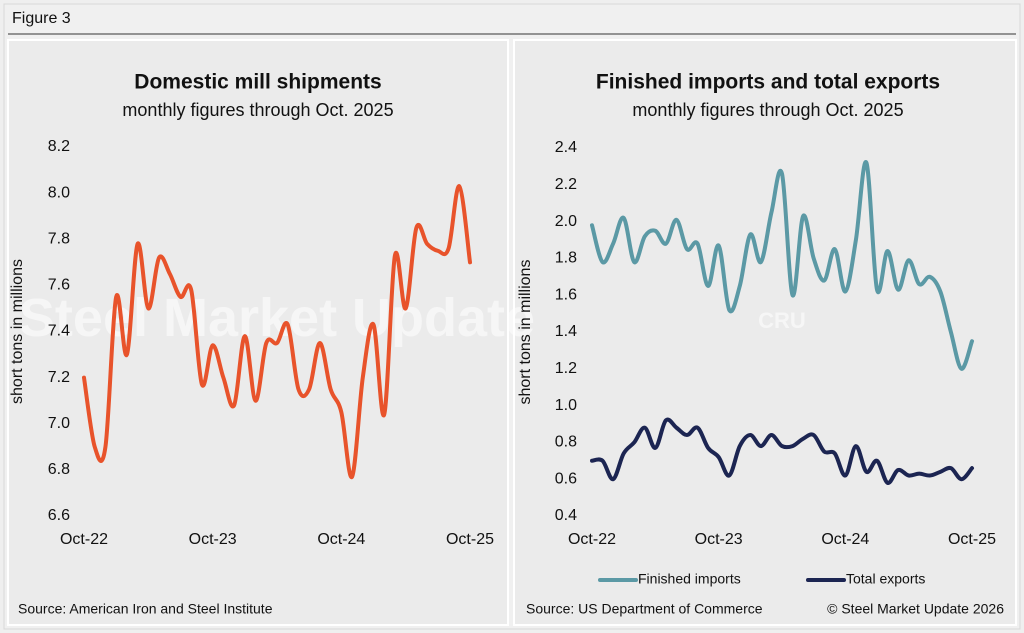  Describe the element at coordinates (566, 294) in the screenshot. I see `y-tick-label: 1.6` at that location.